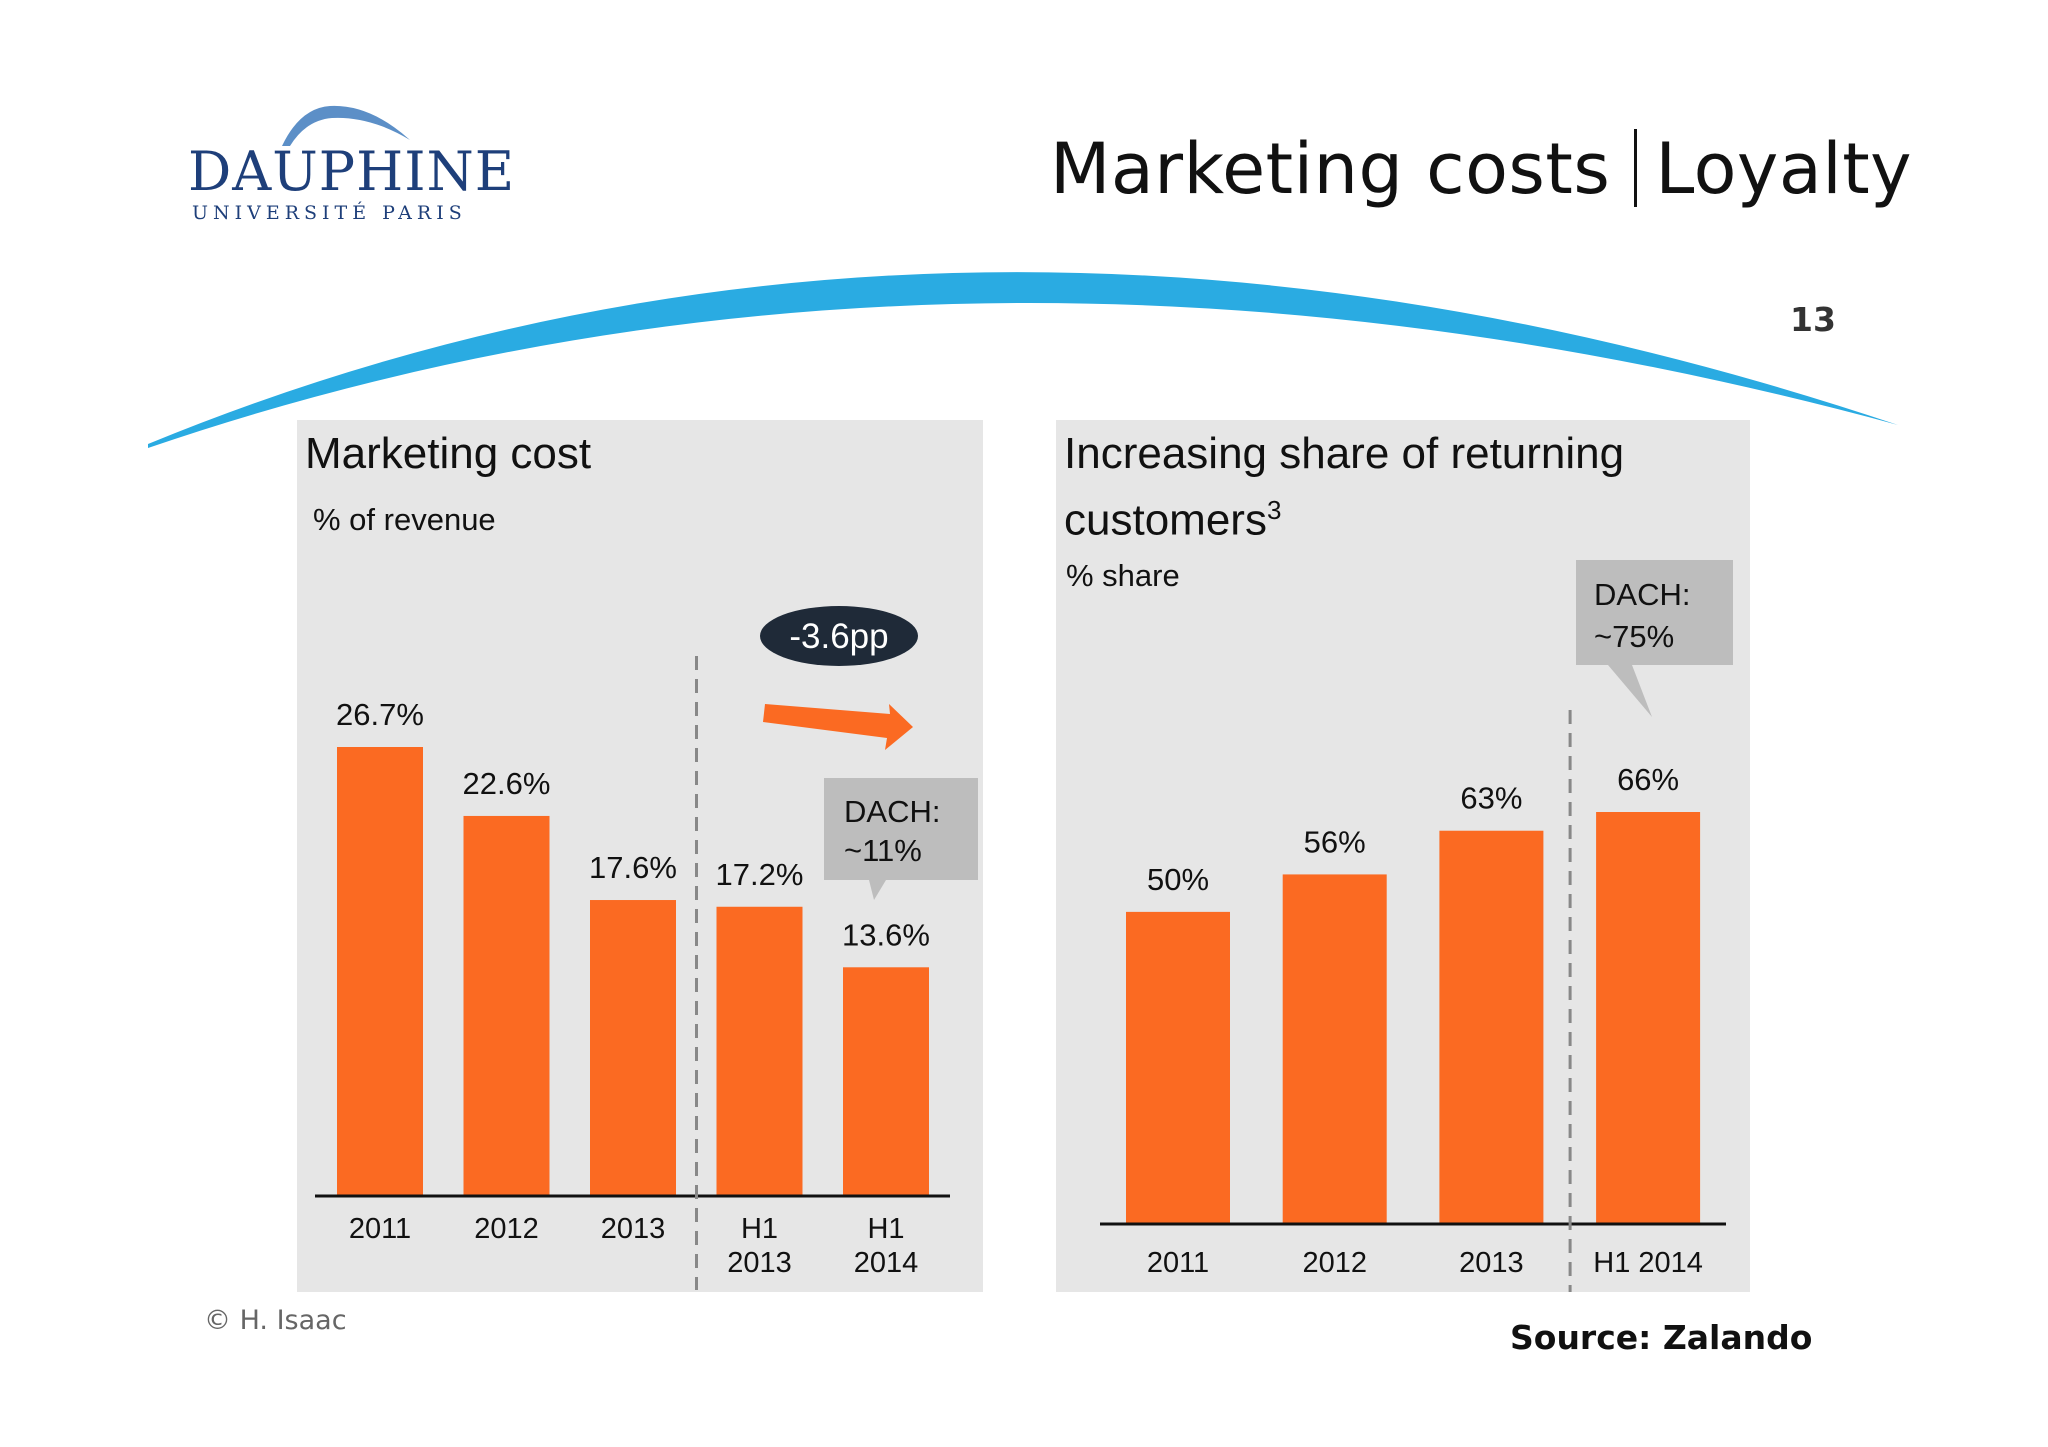 Image resolution: width=2048 pixels, height=1447 pixels. Describe the element at coordinates (883, 850) in the screenshot. I see `dach-callout-label: ~11%` at that location.